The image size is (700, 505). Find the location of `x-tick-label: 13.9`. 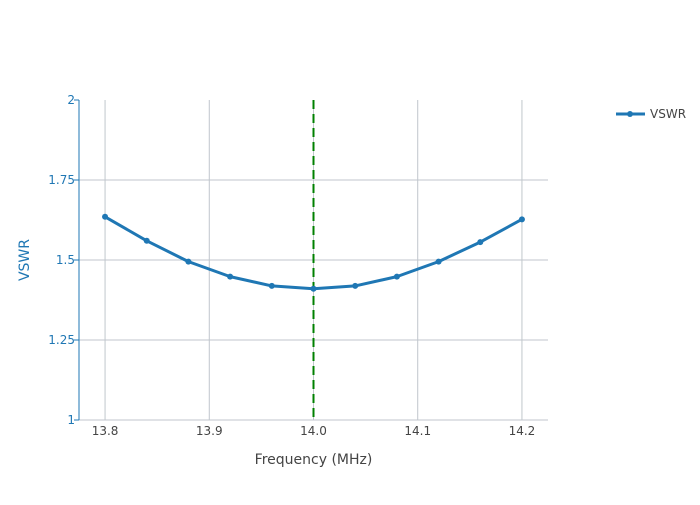

x-tick-label: 13.9 is located at coordinates (209, 431).